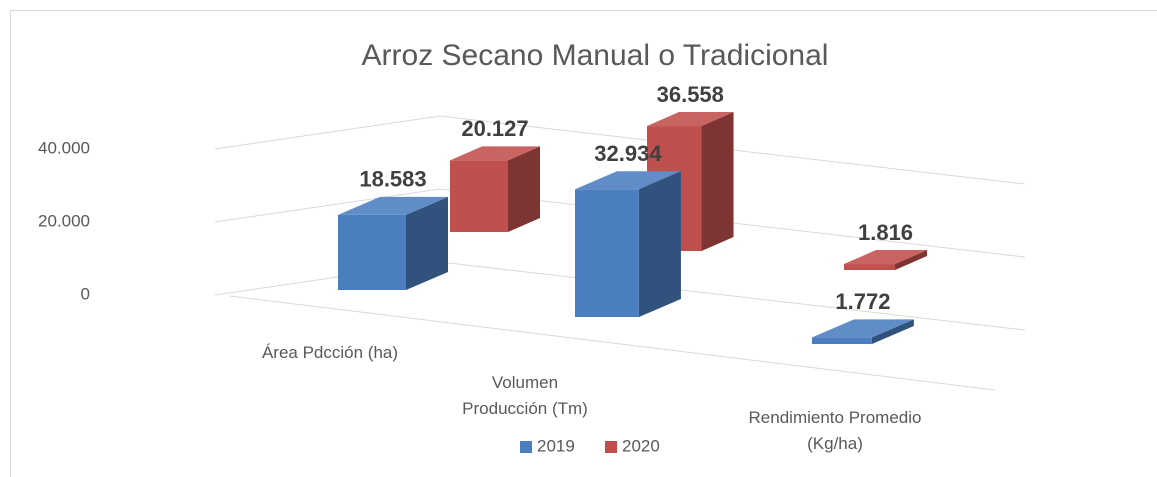 This screenshot has height=477, width=1157. What do you see at coordinates (628, 153) in the screenshot?
I see `data-label: 32.934` at bounding box center [628, 153].